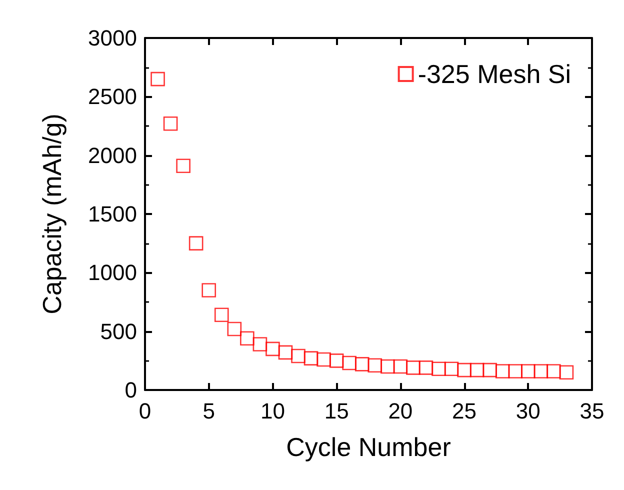  I want to click on y-tick-label: 2000, so click(112, 155).